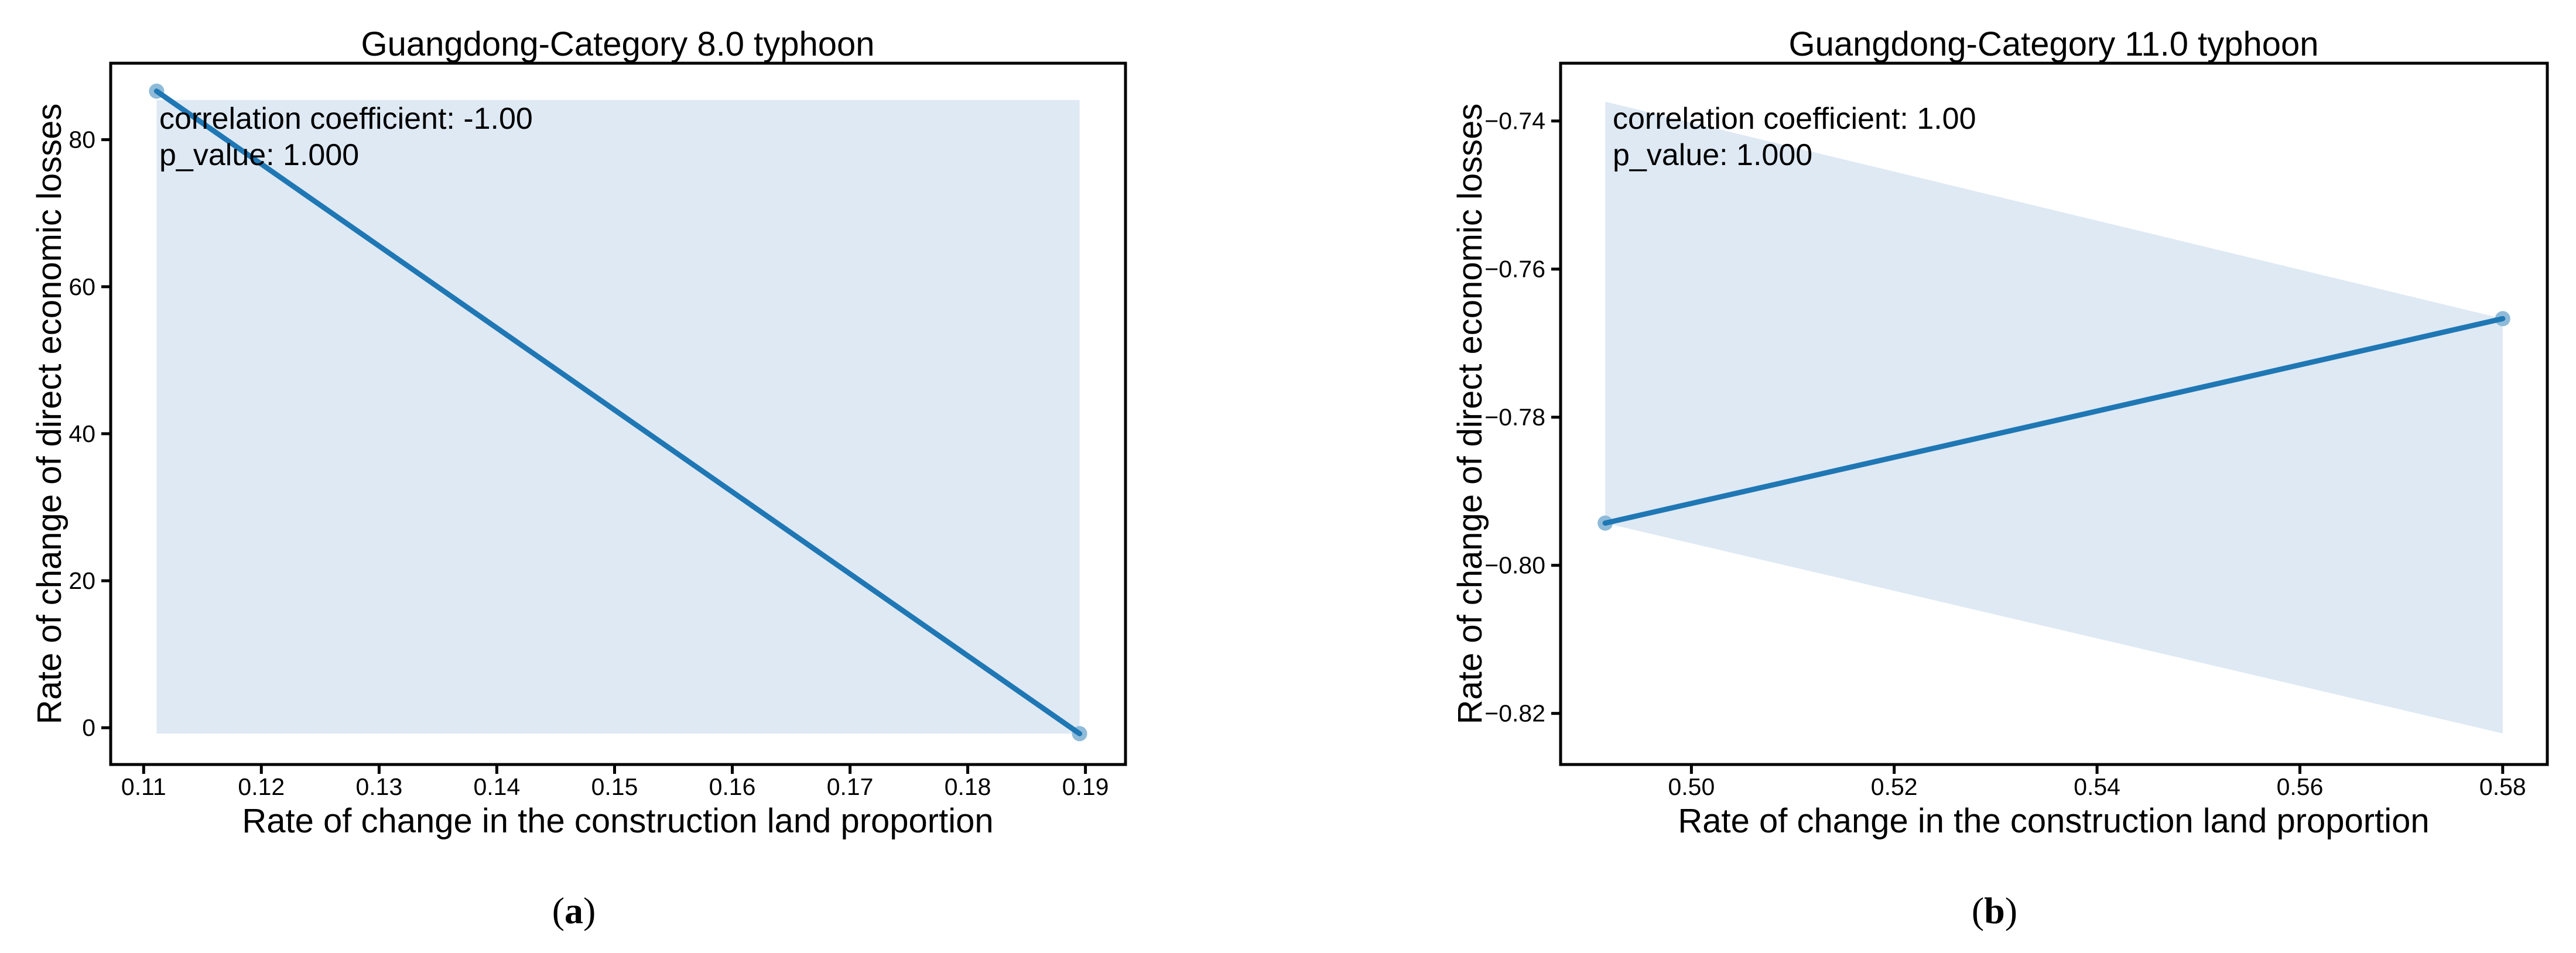 The image size is (2576, 953). Describe the element at coordinates (346, 119) in the screenshot. I see `annotation-correlation-coefficient: correlation coefficient: -1.00` at that location.